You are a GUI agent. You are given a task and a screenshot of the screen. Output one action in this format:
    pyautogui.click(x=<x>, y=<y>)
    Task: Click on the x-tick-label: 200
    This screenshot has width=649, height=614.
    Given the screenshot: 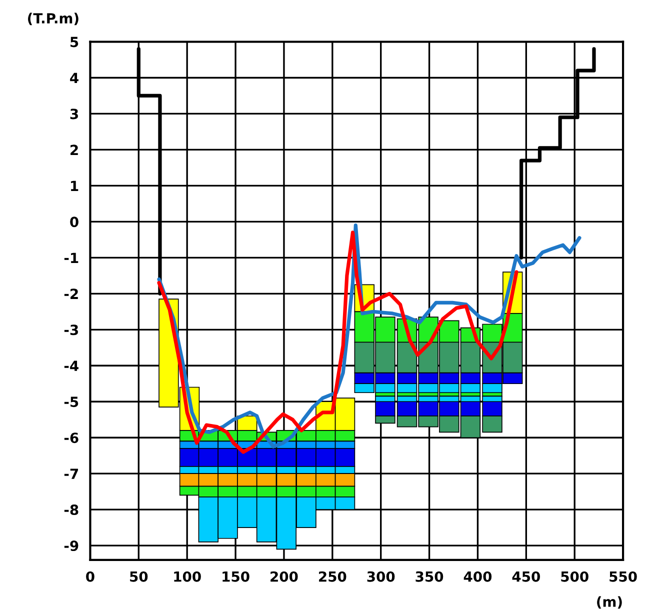 What is the action you would take?
    pyautogui.click(x=284, y=576)
    